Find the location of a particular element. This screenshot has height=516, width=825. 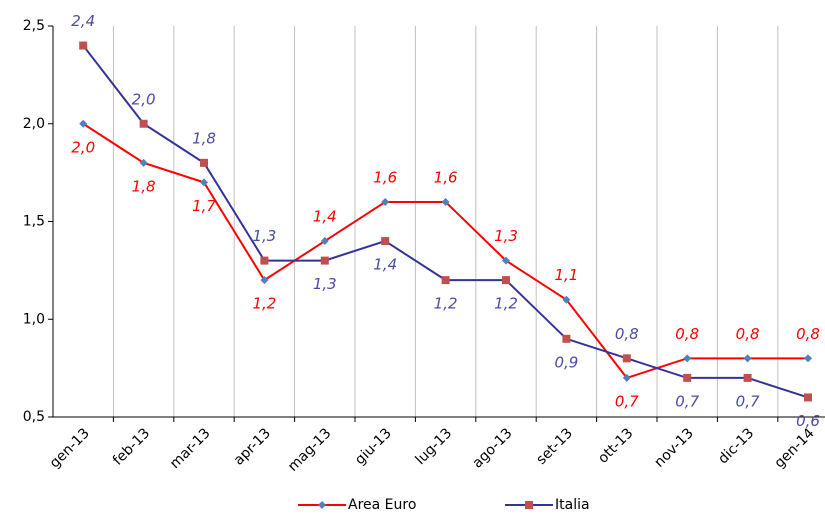

x-tick-label: giu-13 is located at coordinates (373, 446).